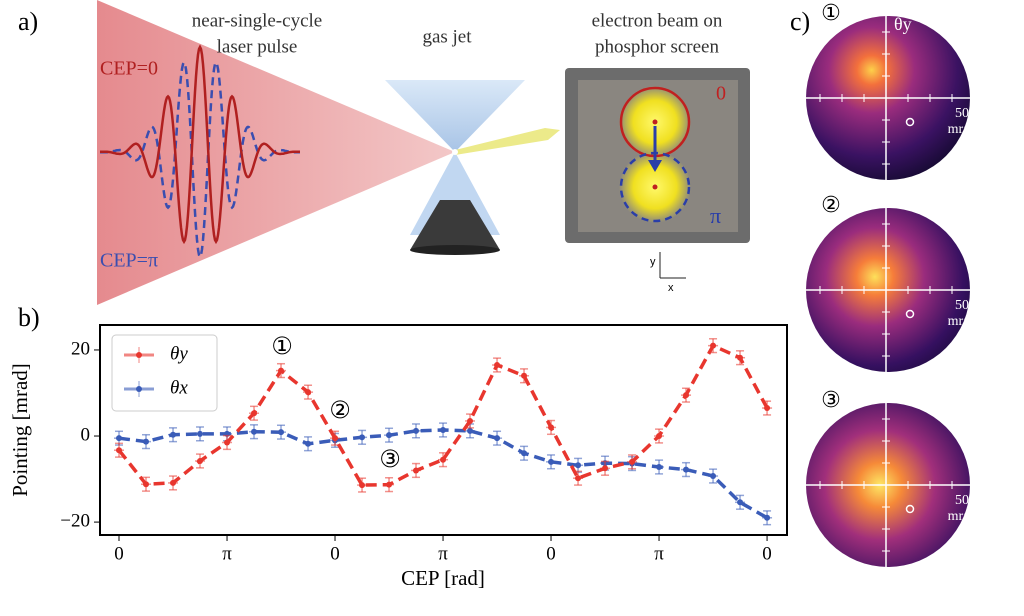  Describe the element at coordinates (507, 141) in the screenshot. I see `electron-beam` at that location.